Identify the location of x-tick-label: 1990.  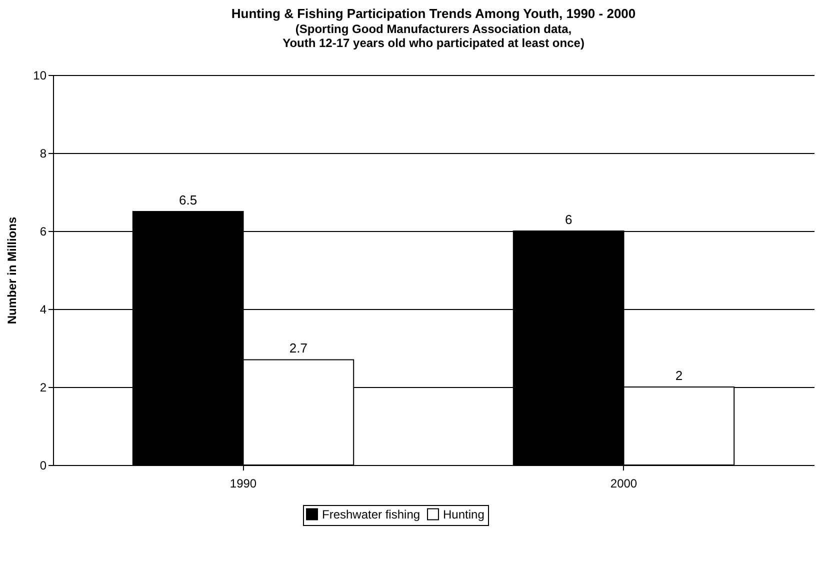
(243, 483).